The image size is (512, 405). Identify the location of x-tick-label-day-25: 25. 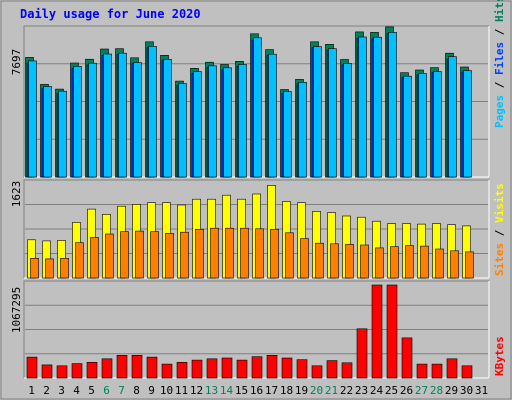
(391, 390).